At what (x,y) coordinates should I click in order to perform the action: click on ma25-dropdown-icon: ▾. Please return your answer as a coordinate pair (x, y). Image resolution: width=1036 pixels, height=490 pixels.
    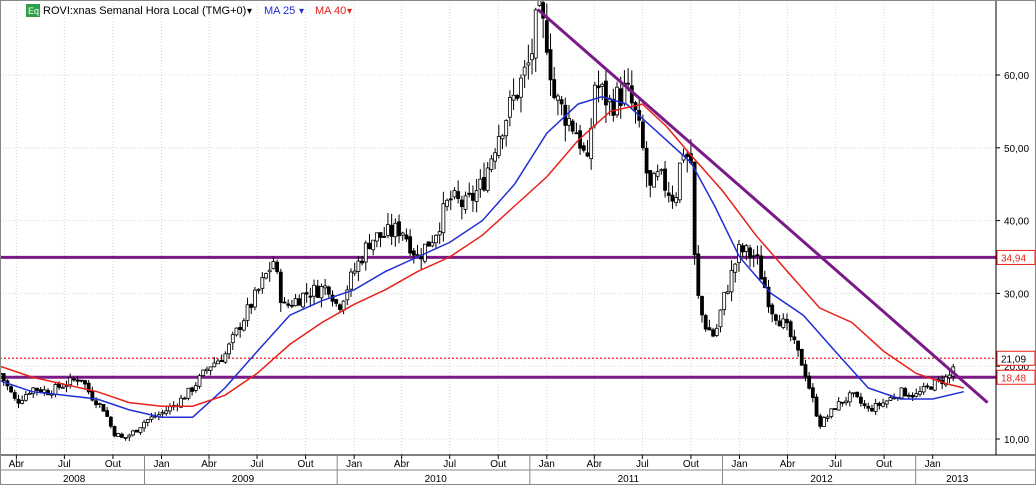
    Looking at the image, I should click on (301, 11).